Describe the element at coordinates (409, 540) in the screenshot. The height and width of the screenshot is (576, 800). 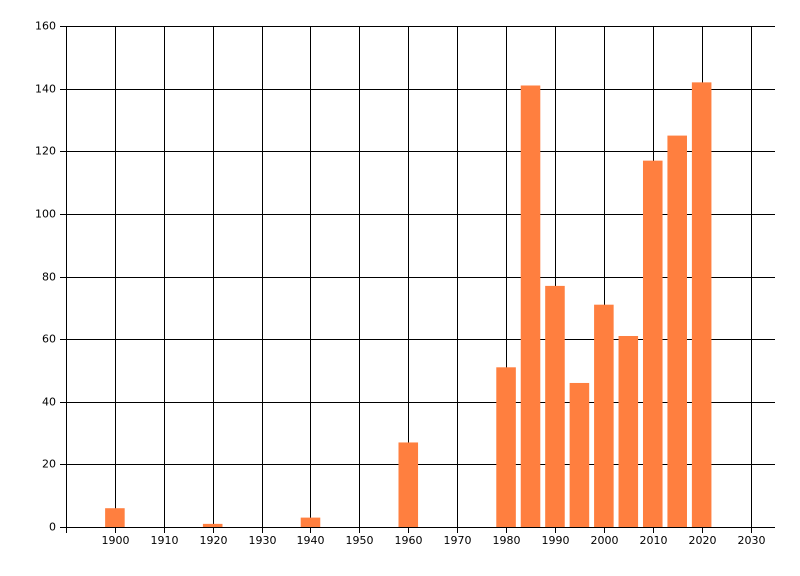
I see `x-tick-label: 1960` at that location.